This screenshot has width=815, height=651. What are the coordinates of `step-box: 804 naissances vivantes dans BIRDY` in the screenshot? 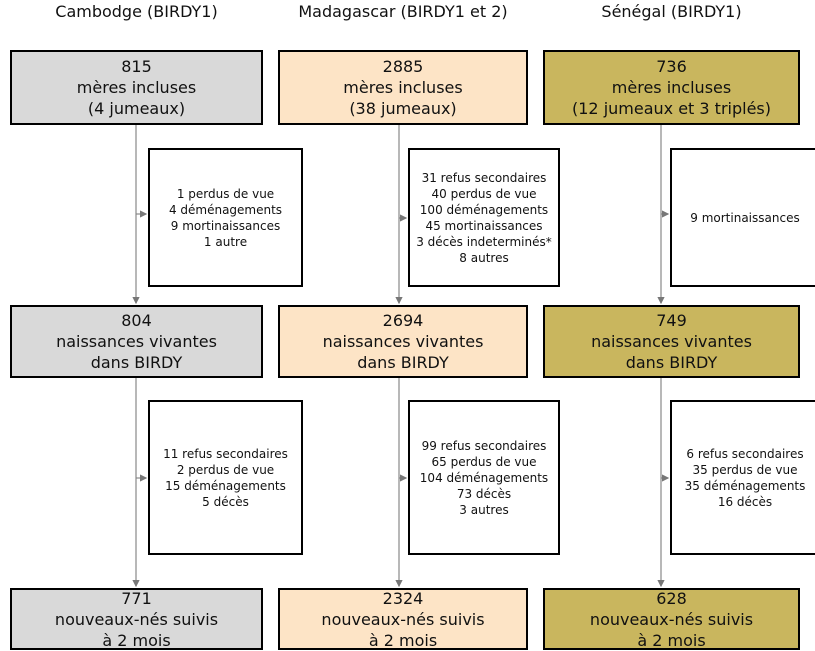 It's located at (136, 341).